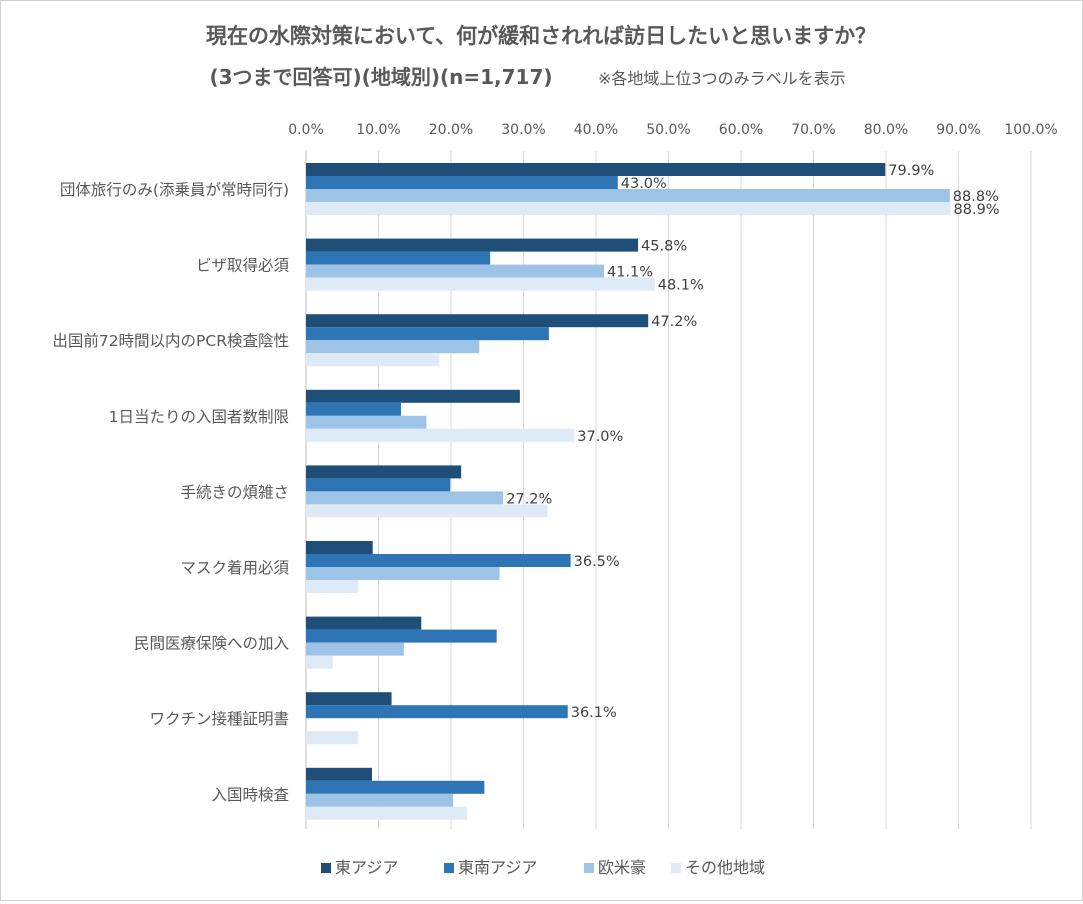 The image size is (1083, 904). I want to click on category-label: 手続きの煩雑さ, so click(234, 492).